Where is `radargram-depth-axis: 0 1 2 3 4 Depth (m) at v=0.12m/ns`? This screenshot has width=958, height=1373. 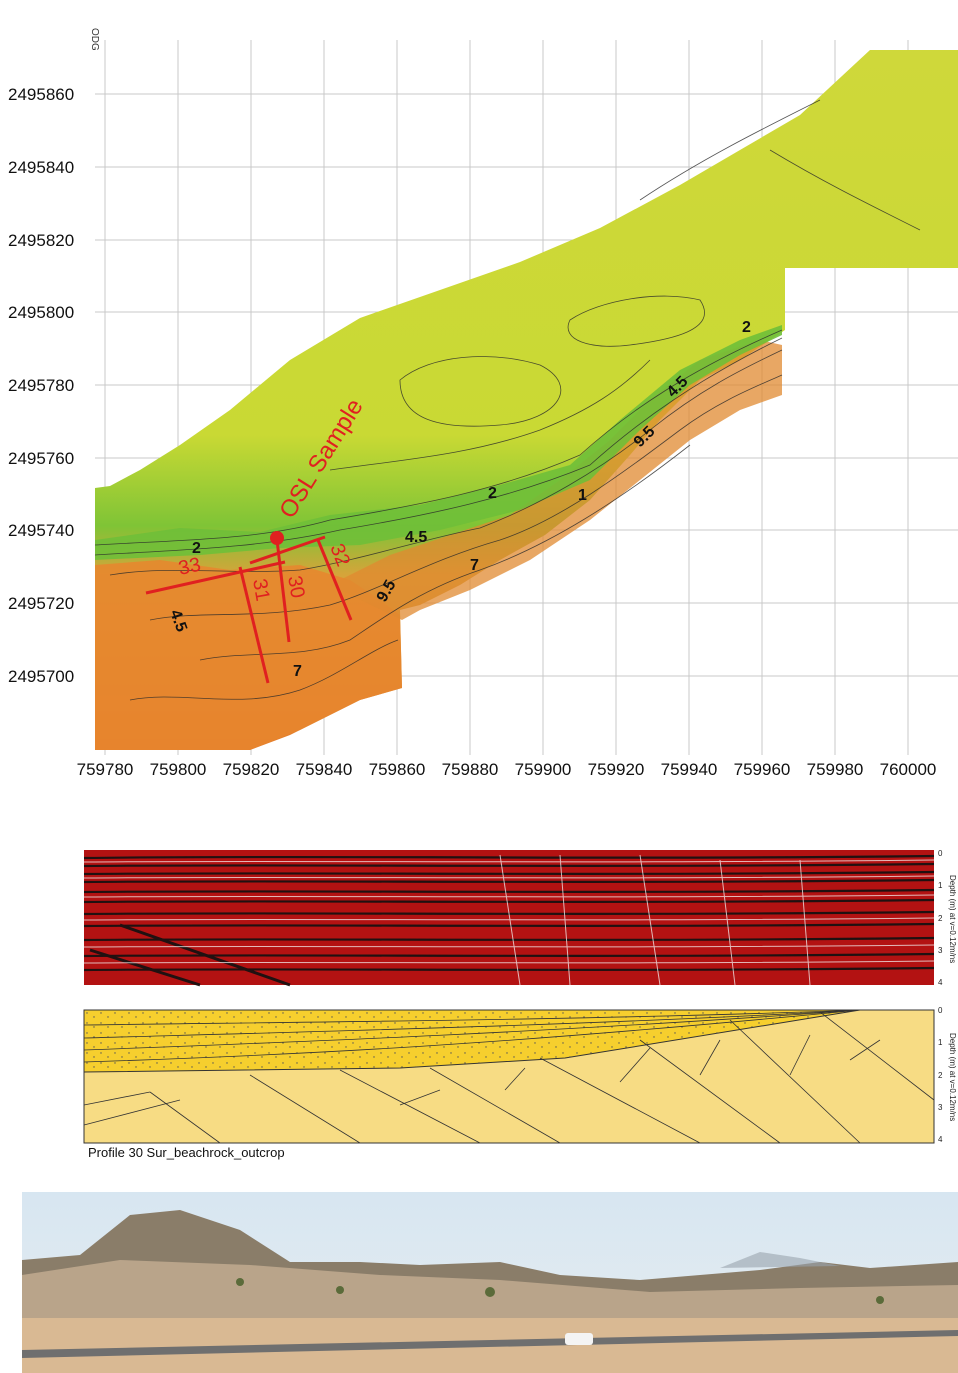 radargram-depth-axis: 0 1 2 3 4 Depth (m) at v=0.12m/ns is located at coordinates (947, 918).